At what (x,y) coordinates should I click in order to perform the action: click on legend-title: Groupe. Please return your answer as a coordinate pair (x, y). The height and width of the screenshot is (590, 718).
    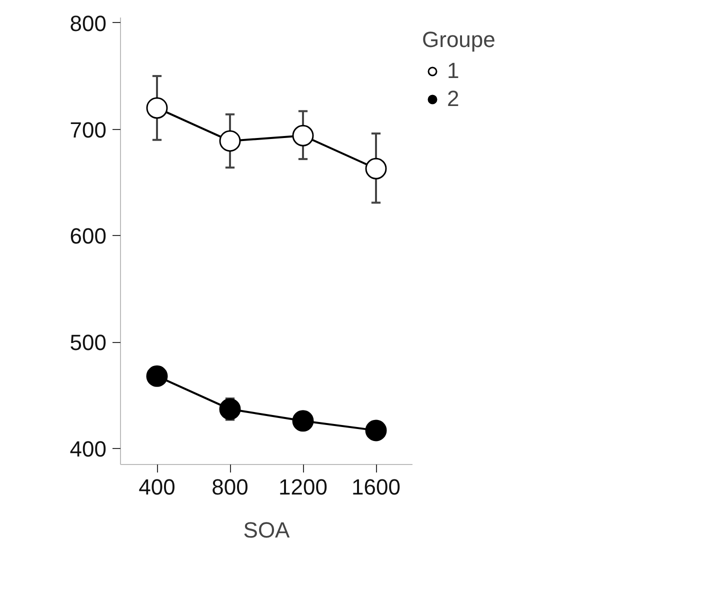
    Looking at the image, I should click on (459, 40).